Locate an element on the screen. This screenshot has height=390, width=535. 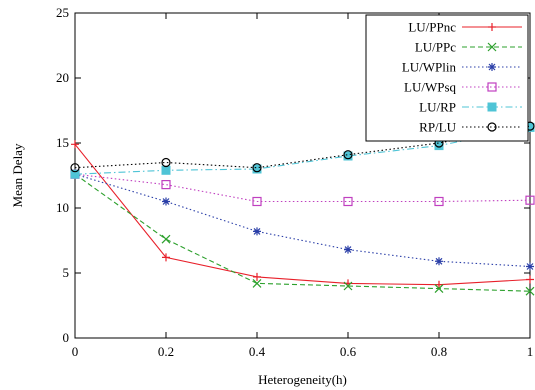
y-tick-label: 0 is located at coordinates (66, 337).